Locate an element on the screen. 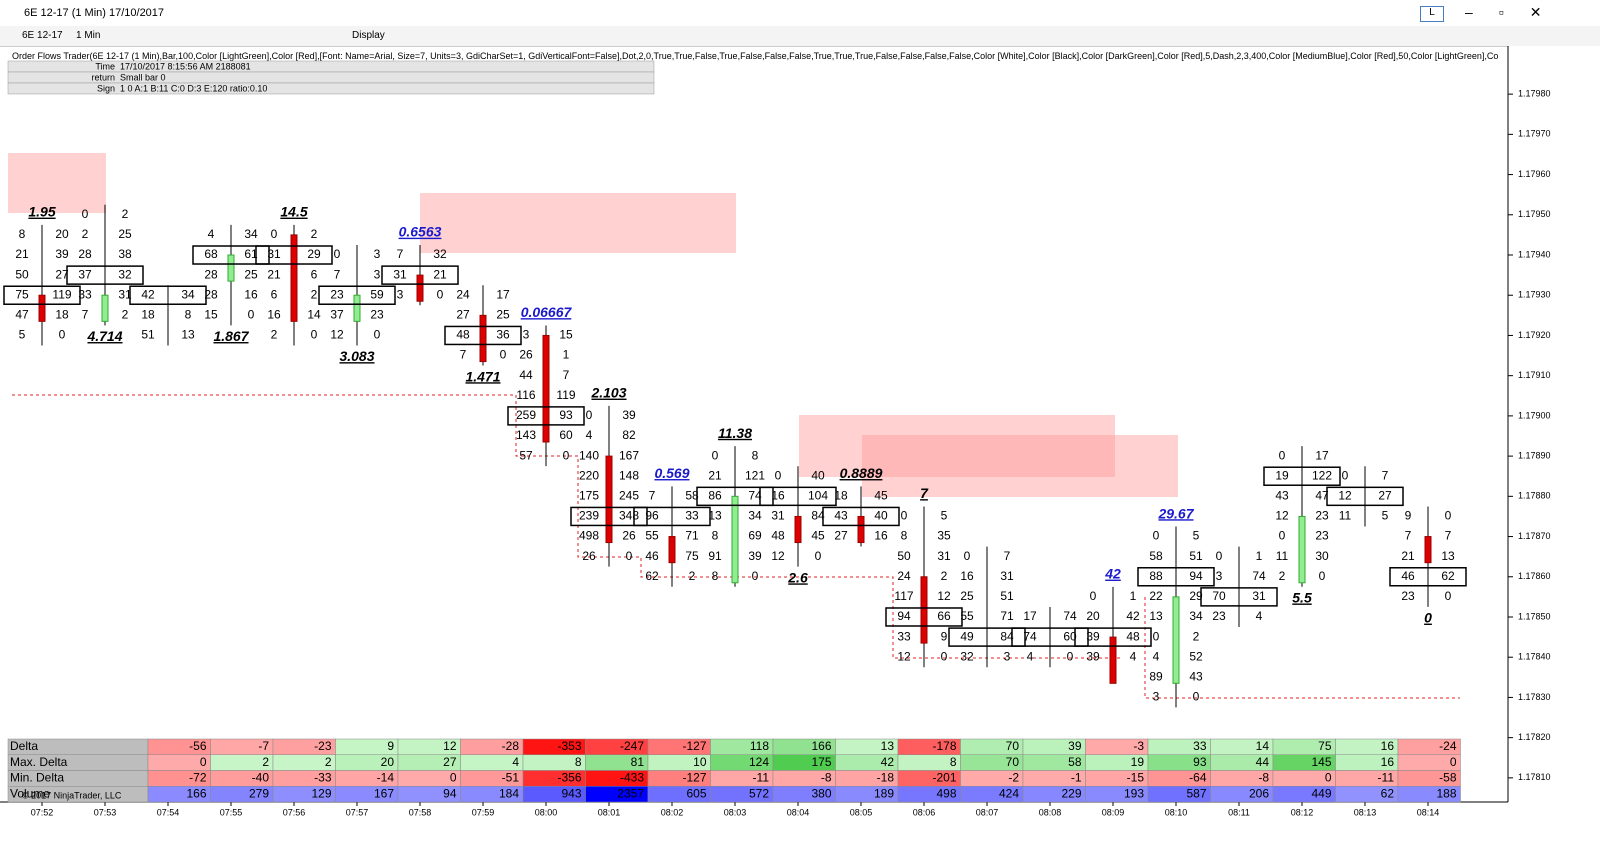 The image size is (1600, 844). x-tick-label: 07:57 is located at coordinates (357, 812).